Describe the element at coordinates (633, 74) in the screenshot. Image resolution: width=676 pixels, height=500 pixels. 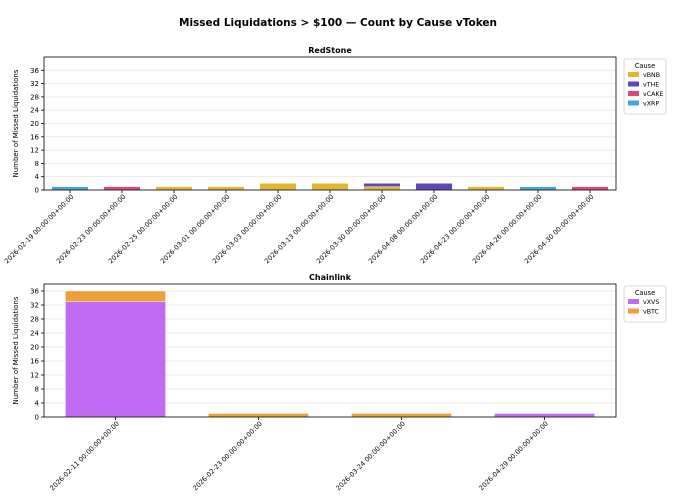
I see `legend-swatch-vbnb` at that location.